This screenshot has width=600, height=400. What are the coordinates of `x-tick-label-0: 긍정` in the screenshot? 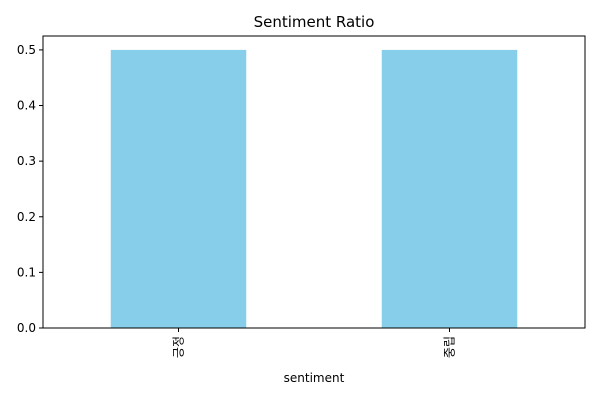 It's located at (179, 347).